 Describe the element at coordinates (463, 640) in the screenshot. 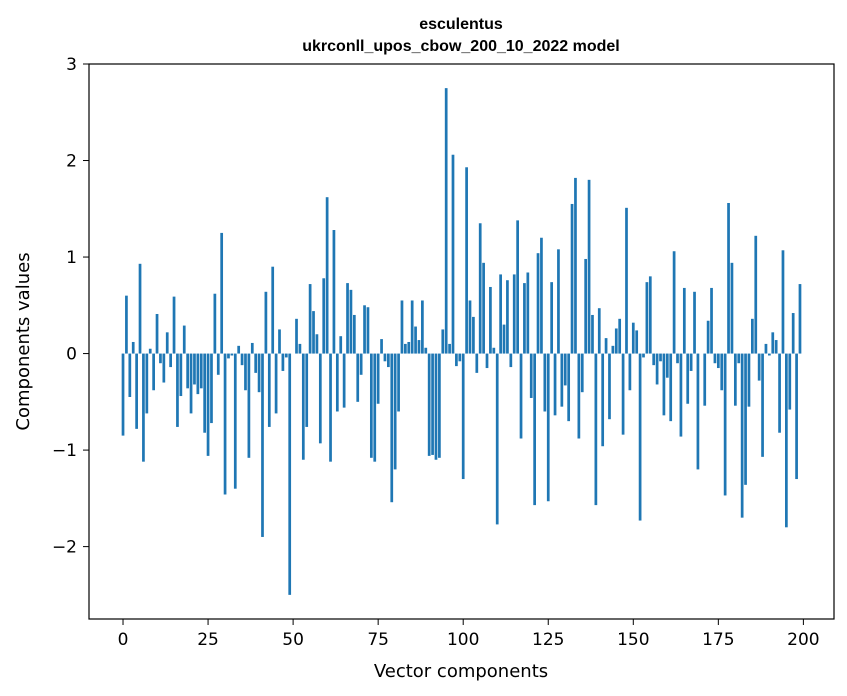

I see `x-tick-label: 100` at that location.